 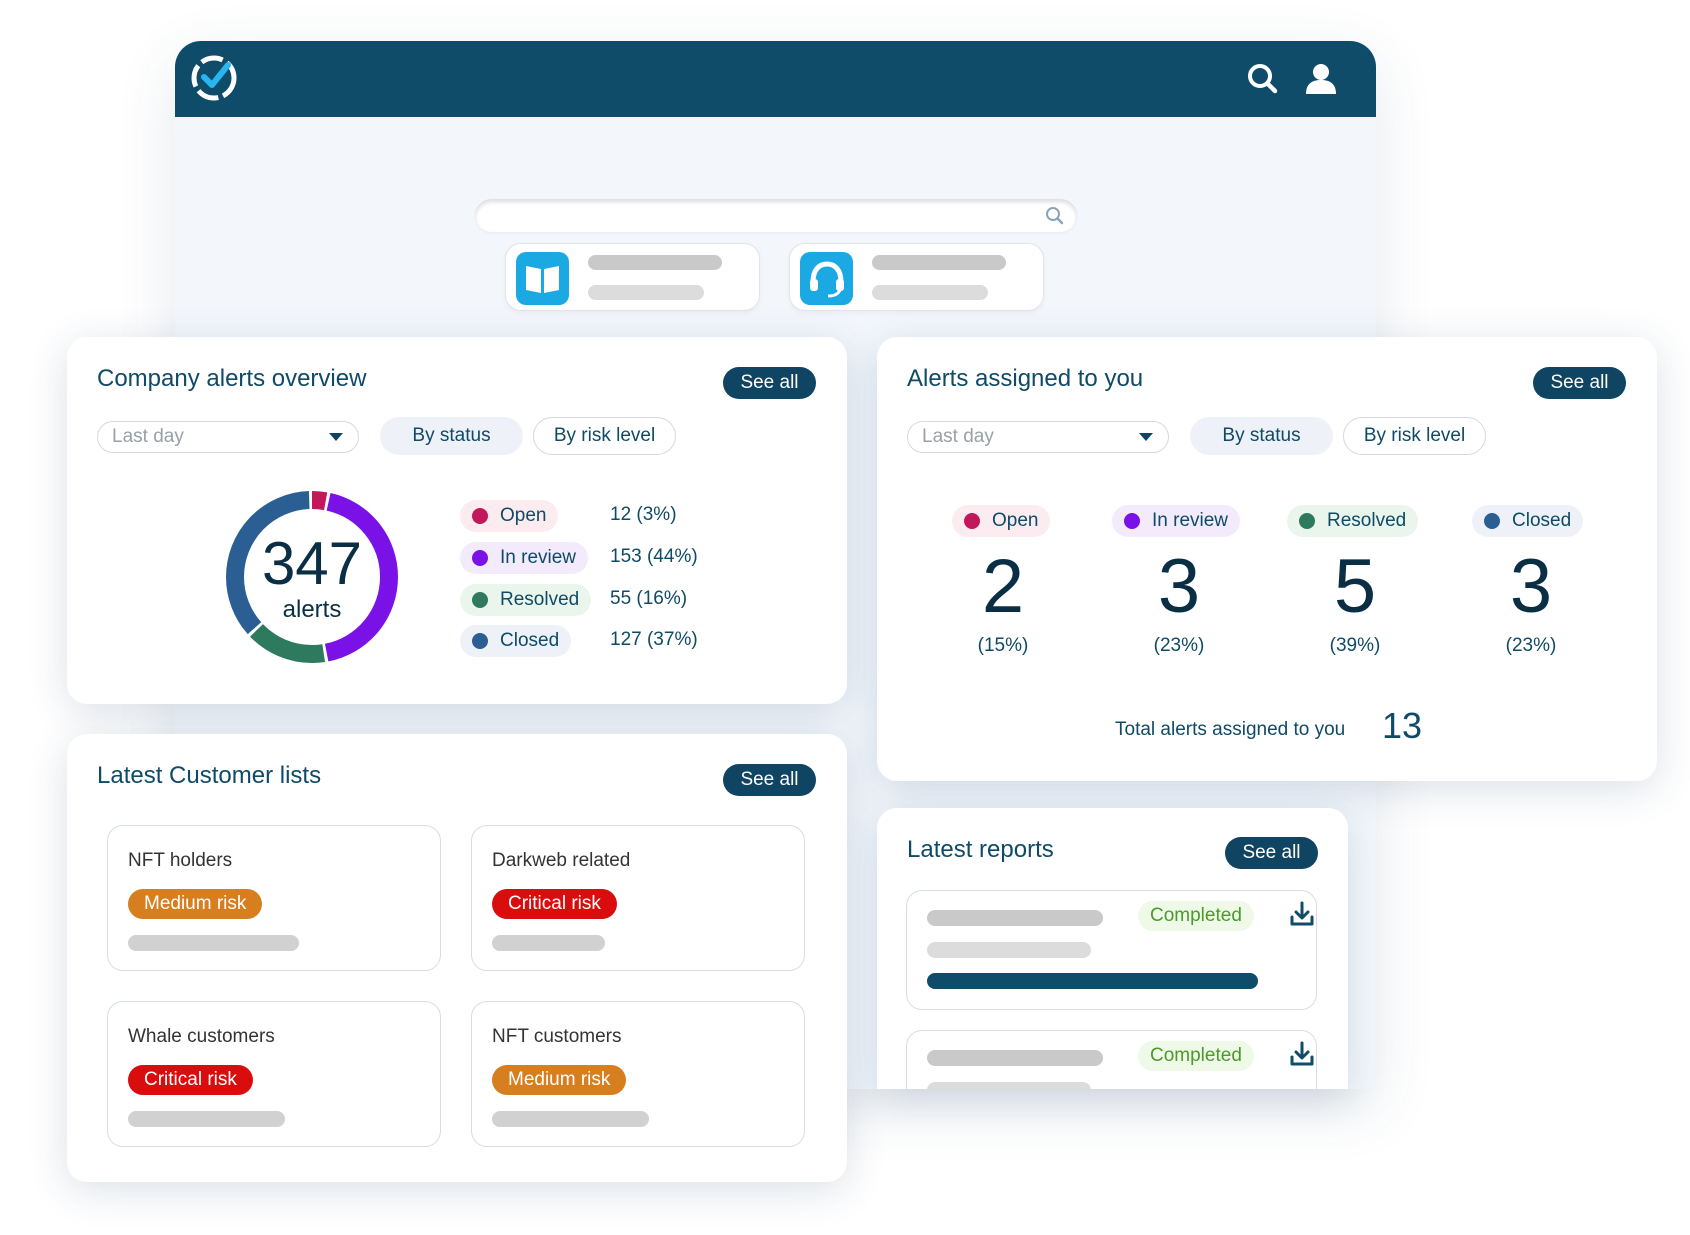 I want to click on report-progress-bar, so click(x=1092, y=981).